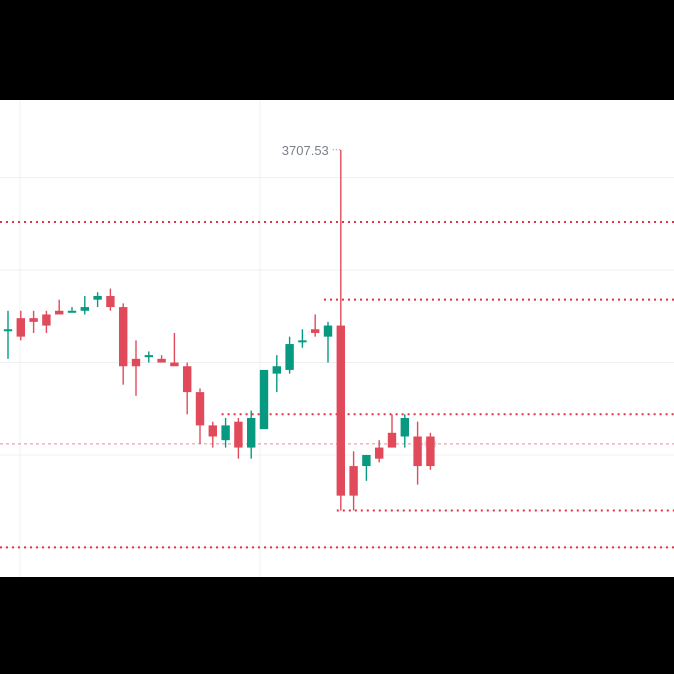  What do you see at coordinates (337, 150) in the screenshot?
I see `high-label-leader` at bounding box center [337, 150].